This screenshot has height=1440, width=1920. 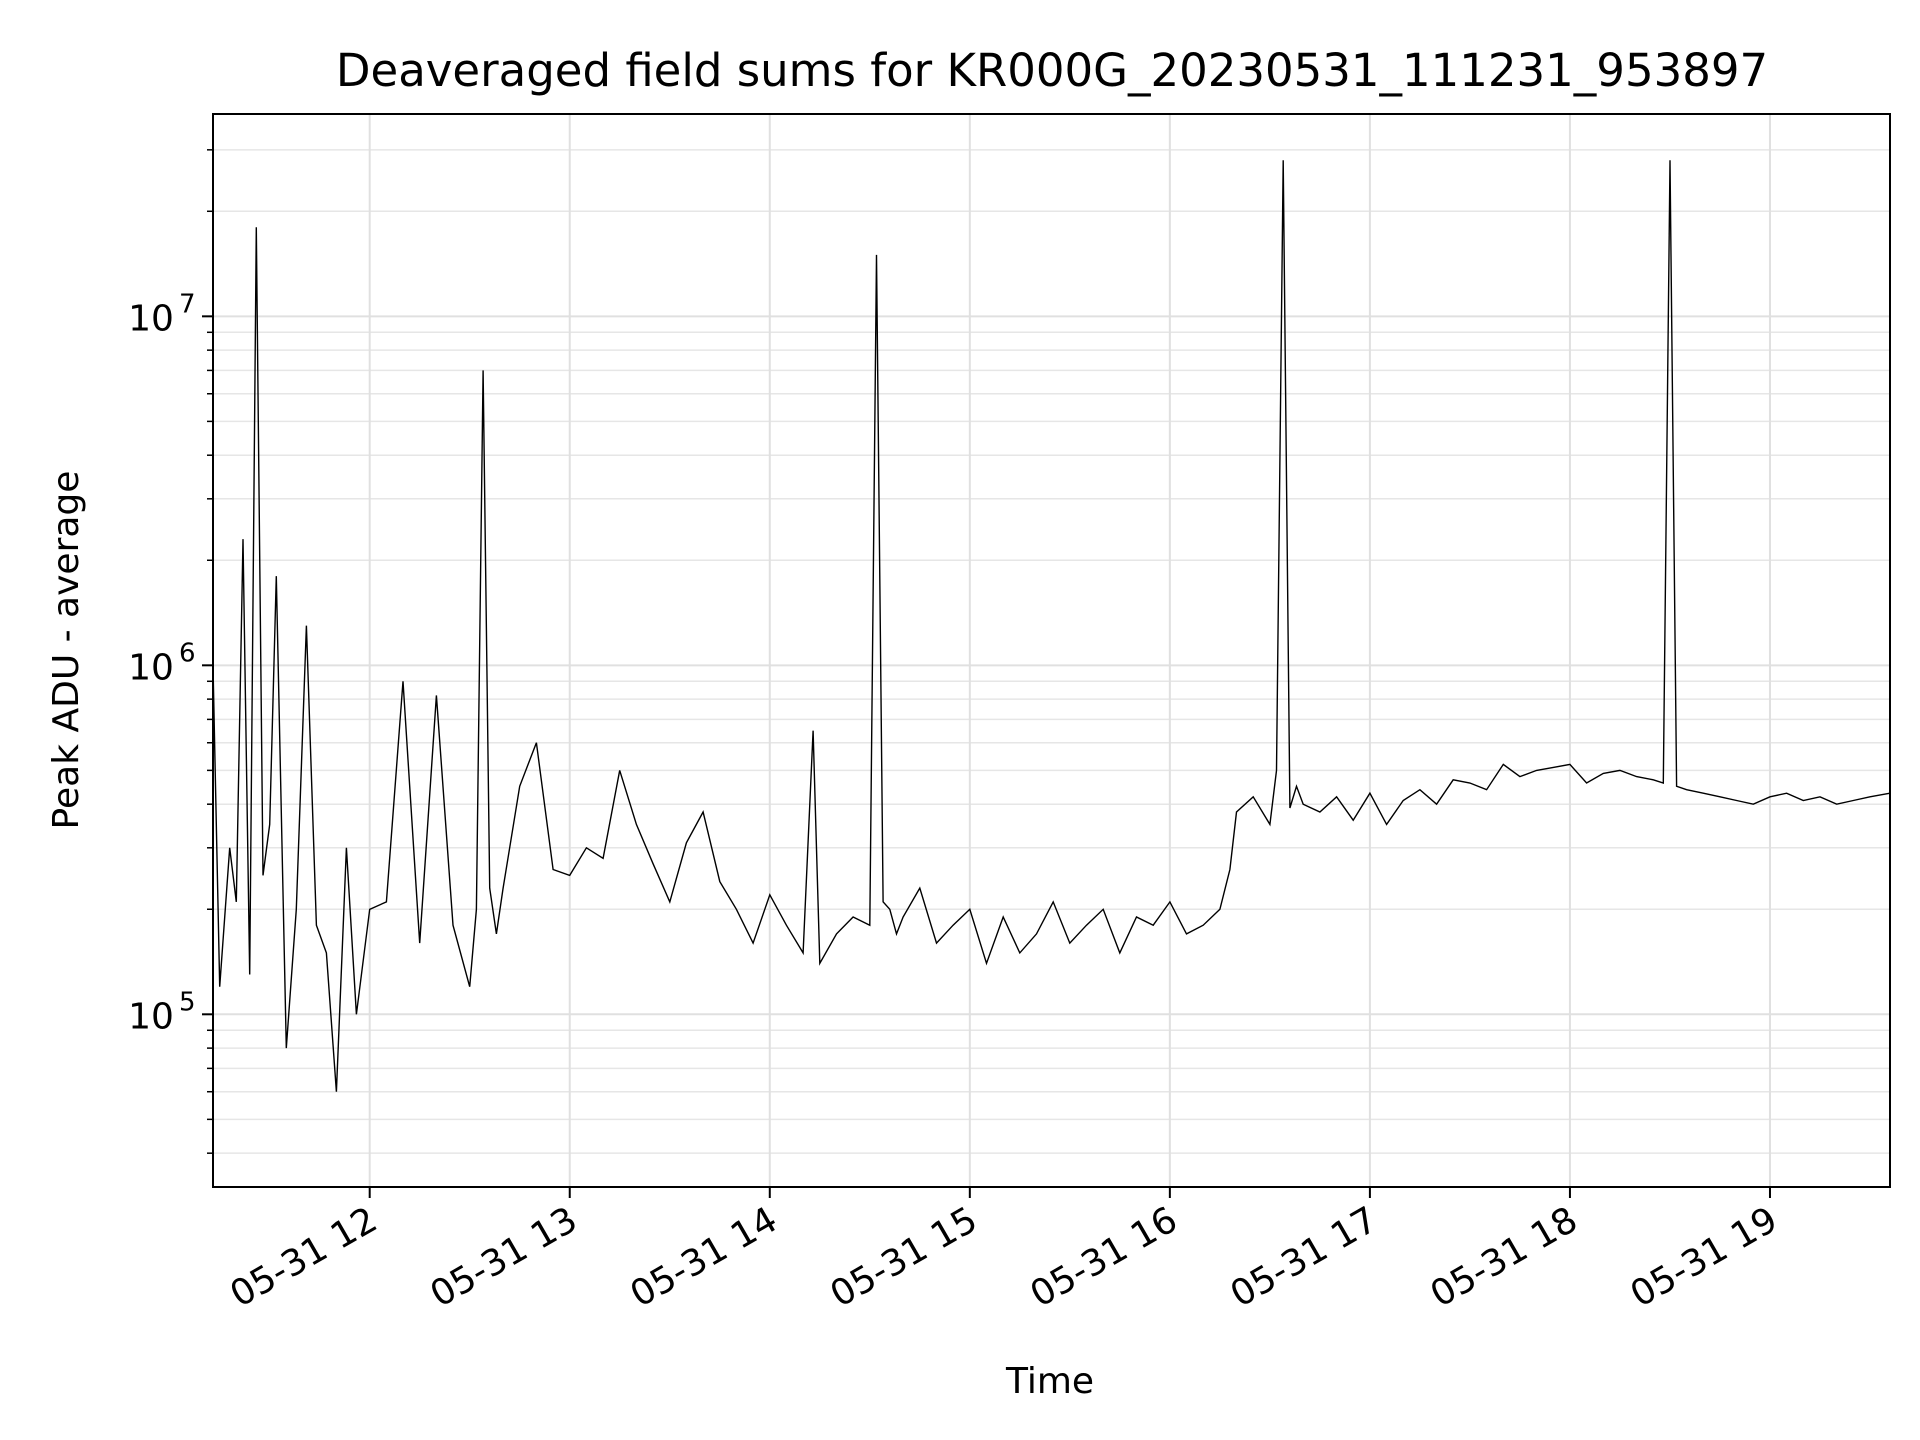 I want to click on x-axis-label: Time, so click(x=1049, y=1381).